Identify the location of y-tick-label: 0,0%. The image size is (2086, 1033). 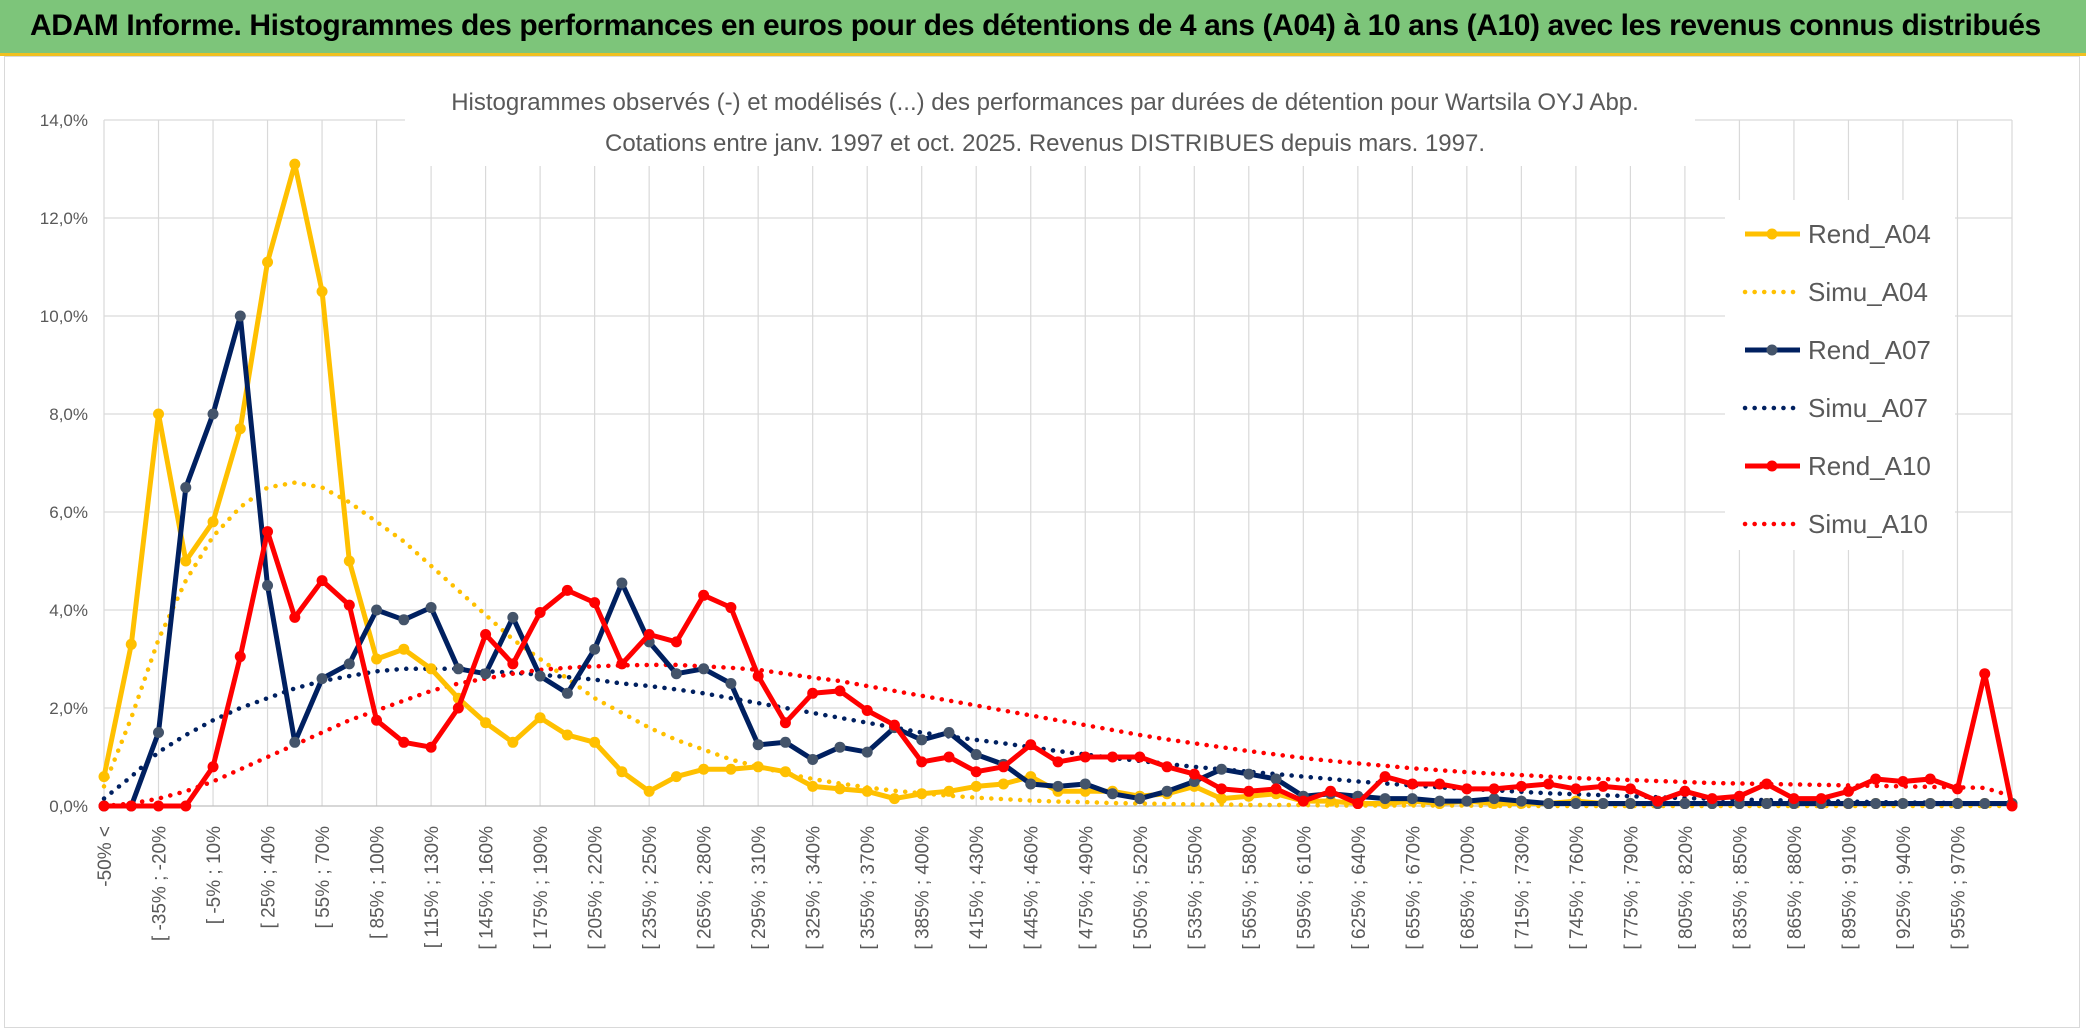
(68, 806).